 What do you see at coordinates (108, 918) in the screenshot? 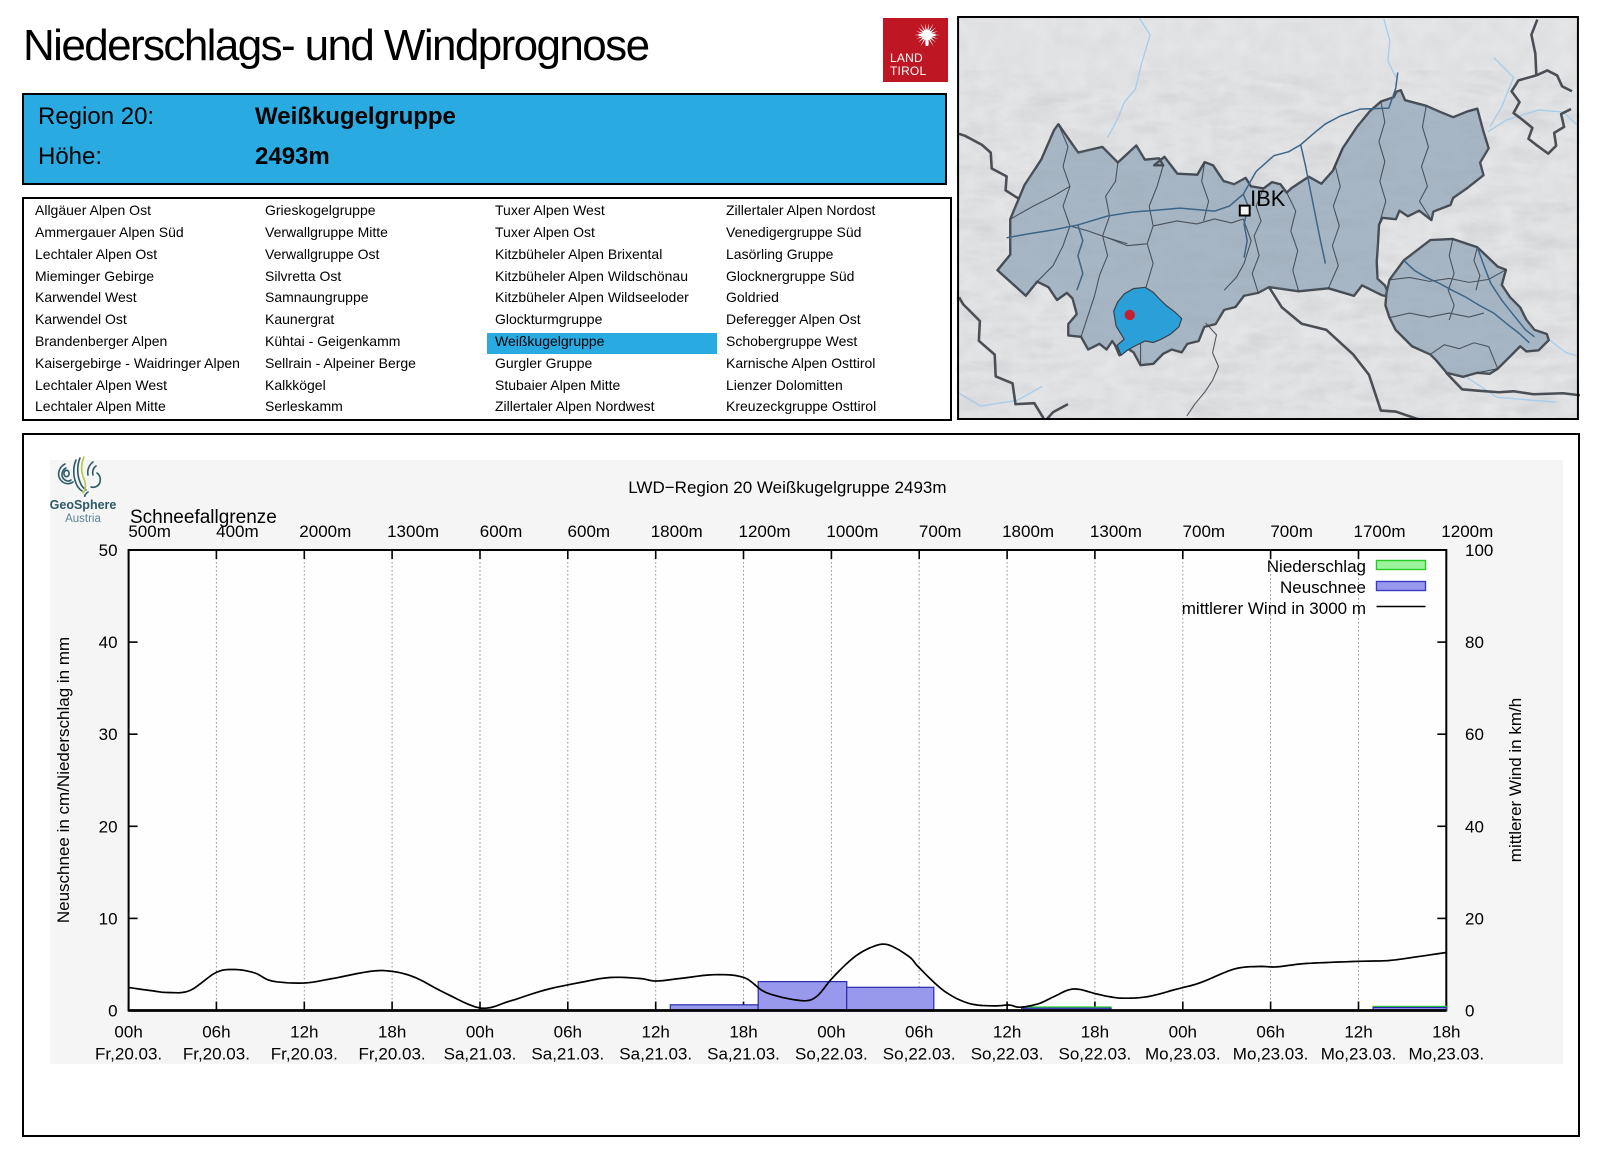
I see `svg-text: 10` at bounding box center [108, 918].